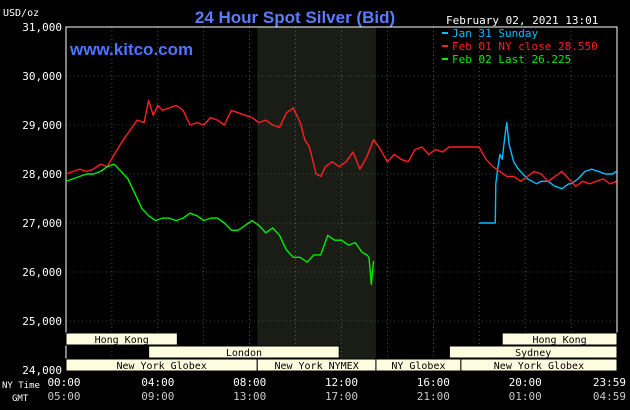 Image resolution: width=630 pixels, height=410 pixels. I want to click on session-sydney-box, so click(533, 352).